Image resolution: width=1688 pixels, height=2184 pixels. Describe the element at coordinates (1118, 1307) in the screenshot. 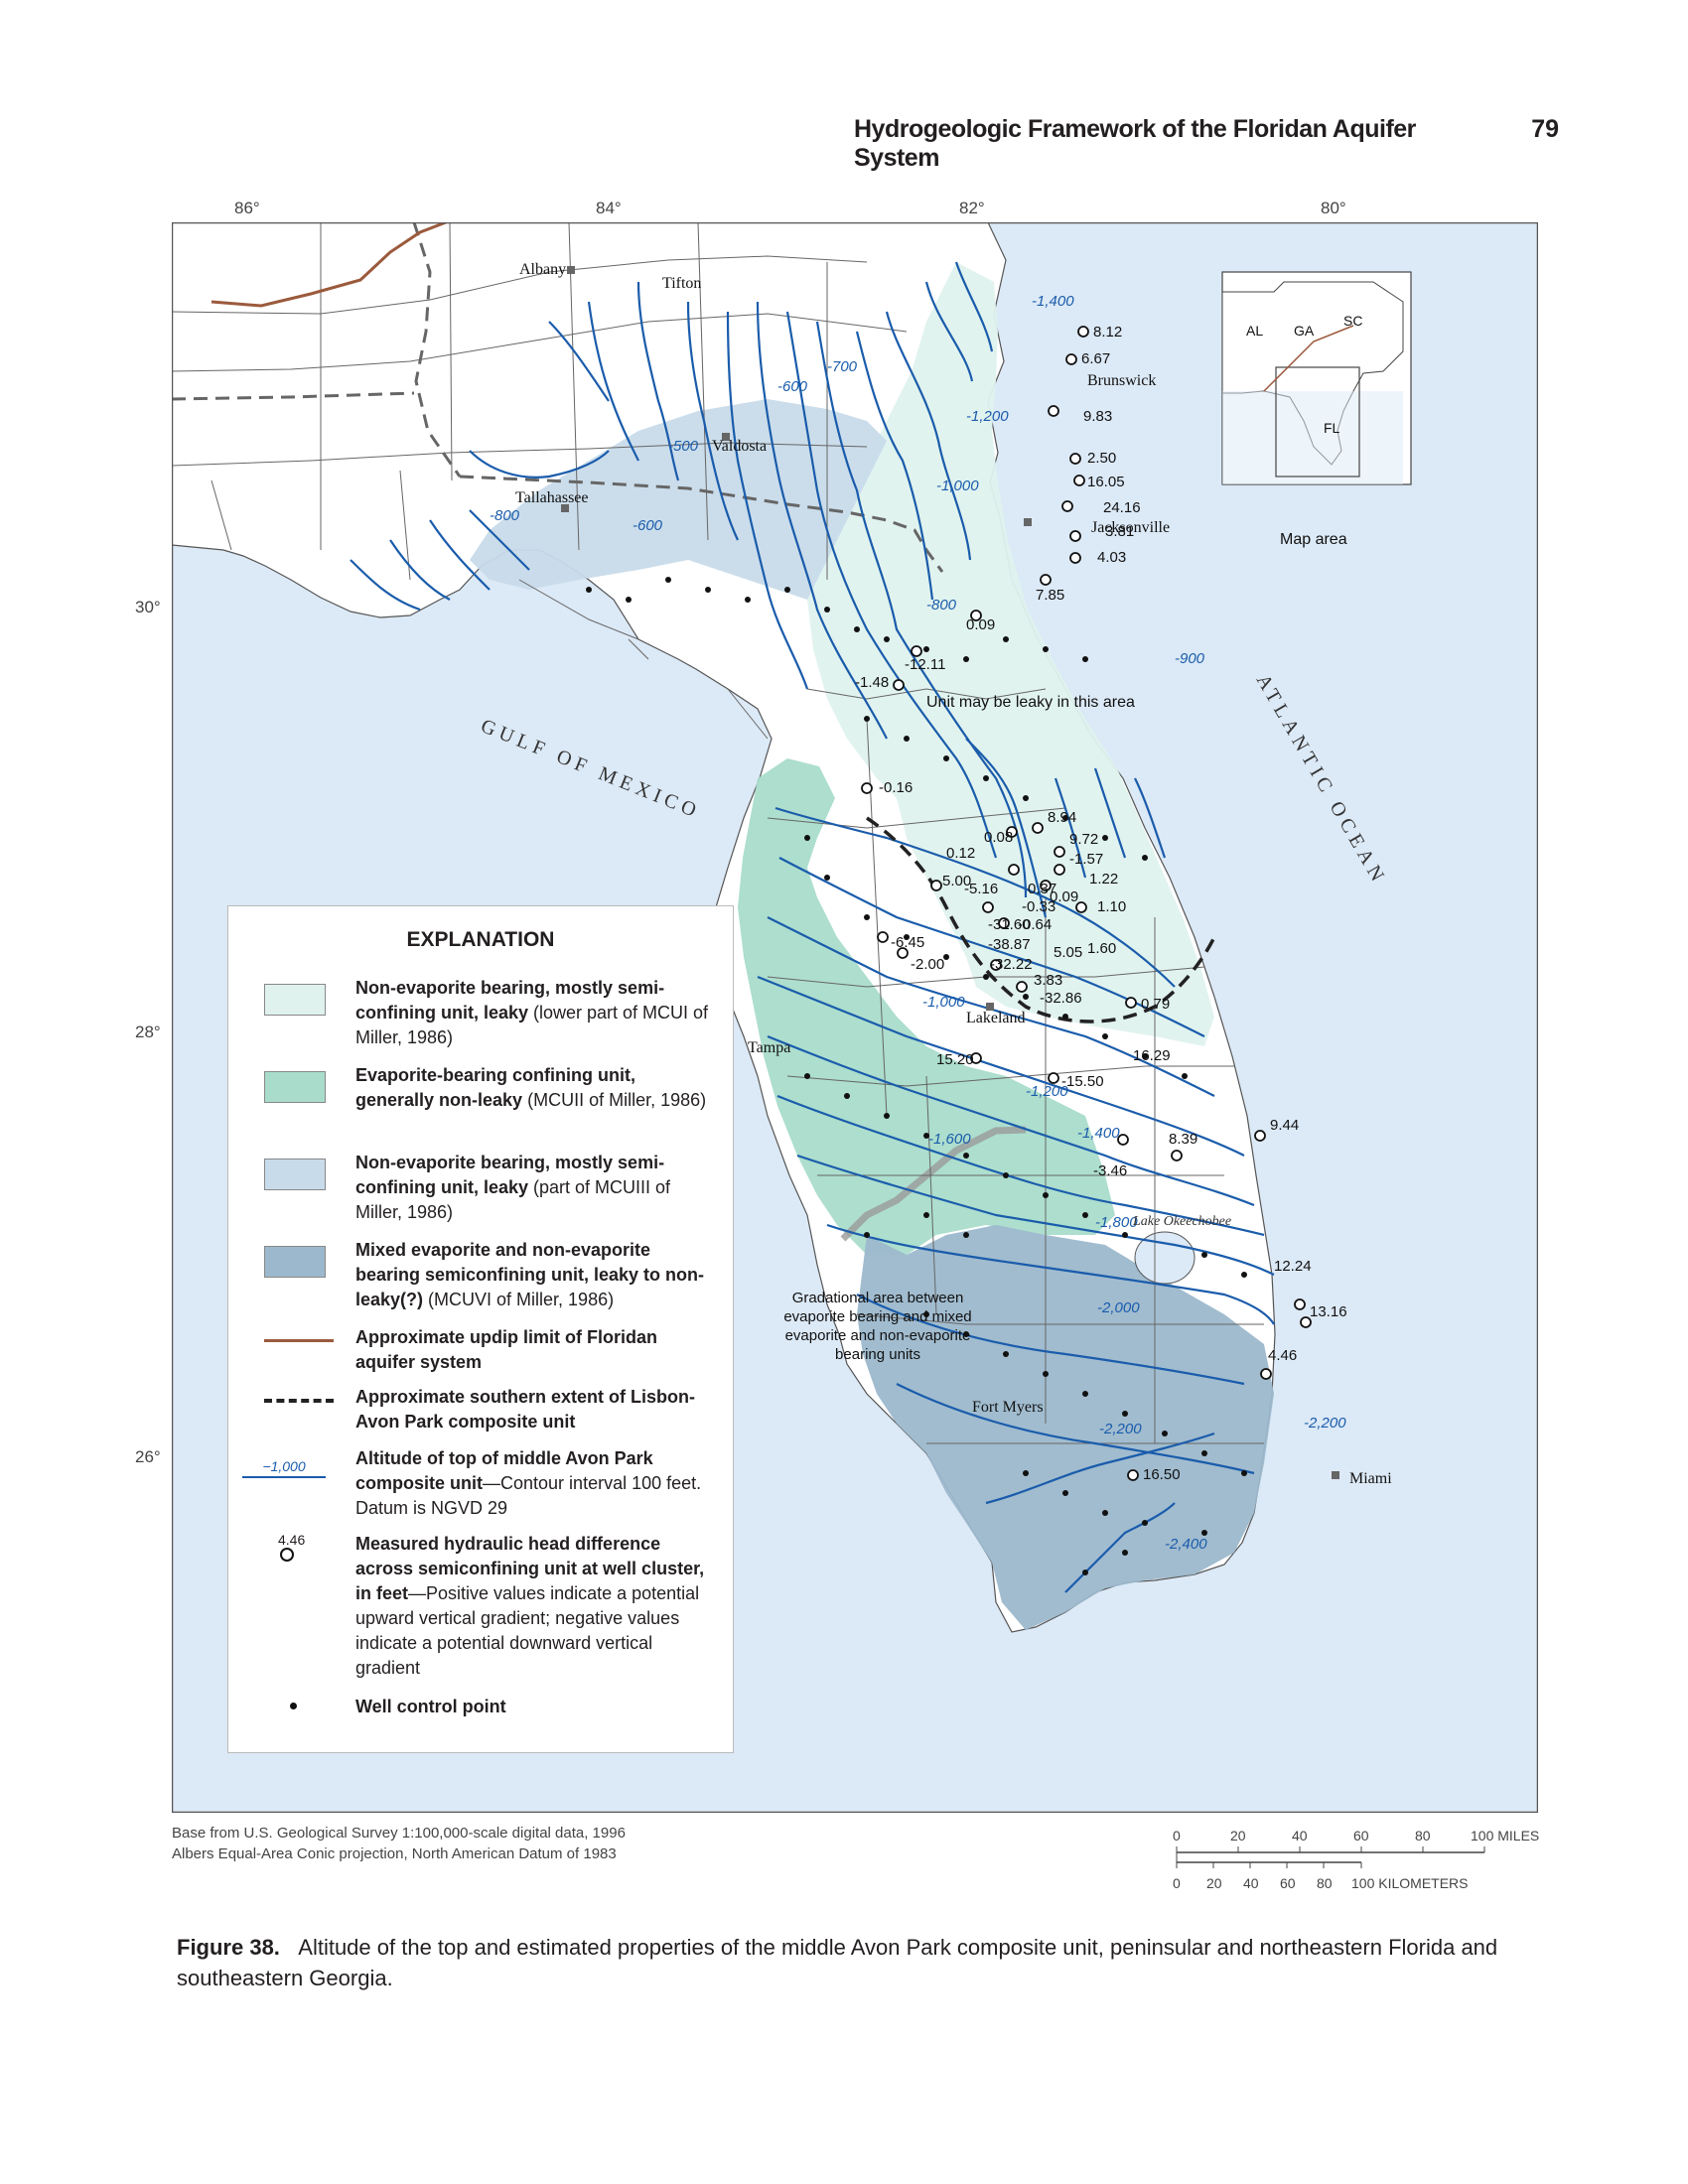

I see `contour-label: -2,000` at that location.